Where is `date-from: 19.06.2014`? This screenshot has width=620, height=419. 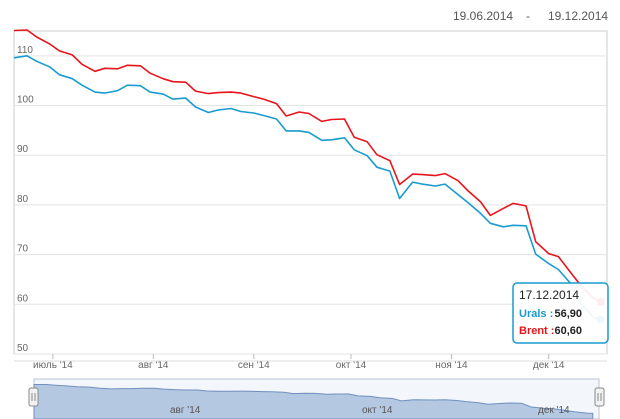 date-from: 19.06.2014 is located at coordinates (483, 16).